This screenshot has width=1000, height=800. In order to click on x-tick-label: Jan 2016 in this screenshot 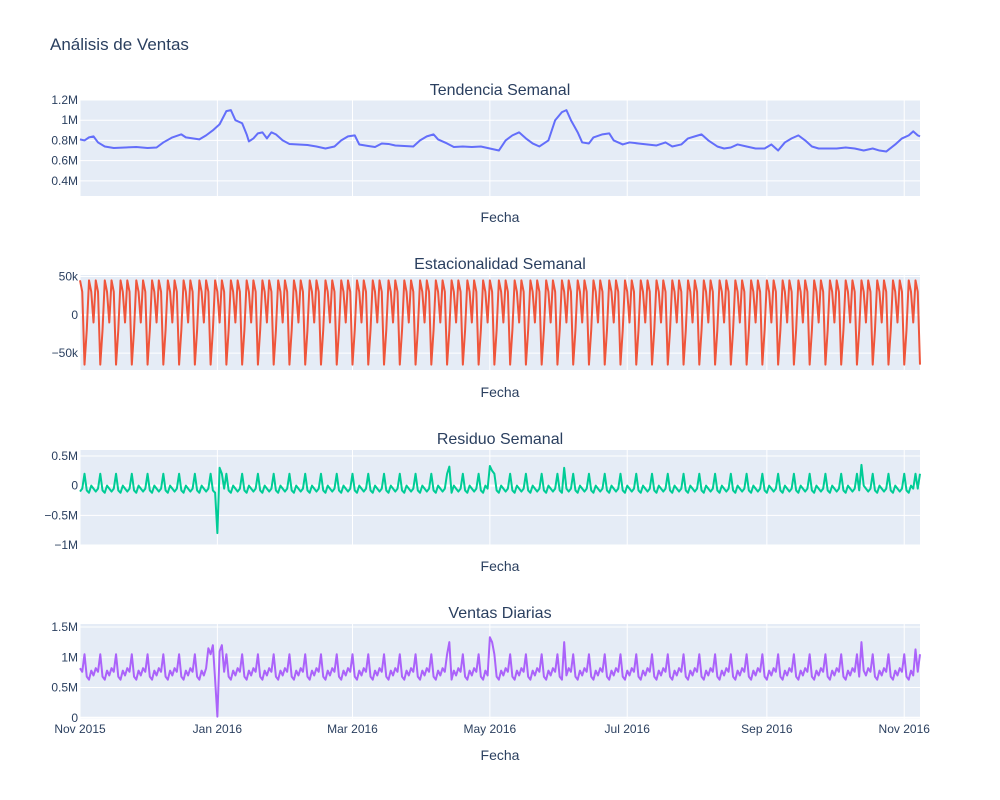, I will do `click(218, 729)`.